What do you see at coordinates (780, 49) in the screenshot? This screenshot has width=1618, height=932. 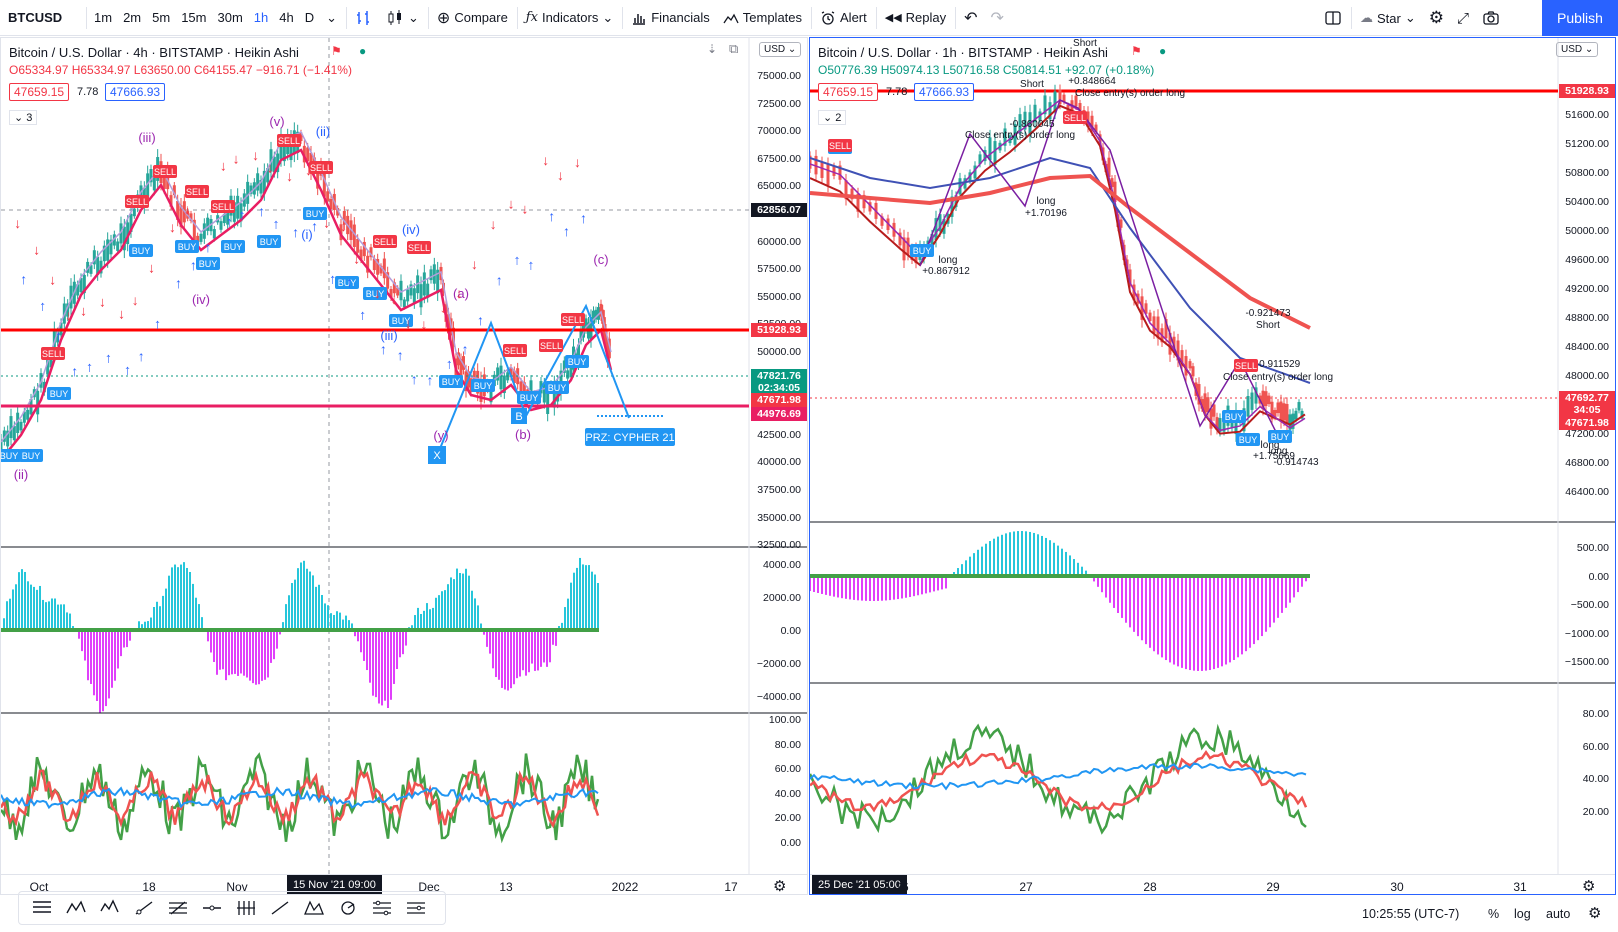 I see `left-currency-select: USD ⌄` at bounding box center [780, 49].